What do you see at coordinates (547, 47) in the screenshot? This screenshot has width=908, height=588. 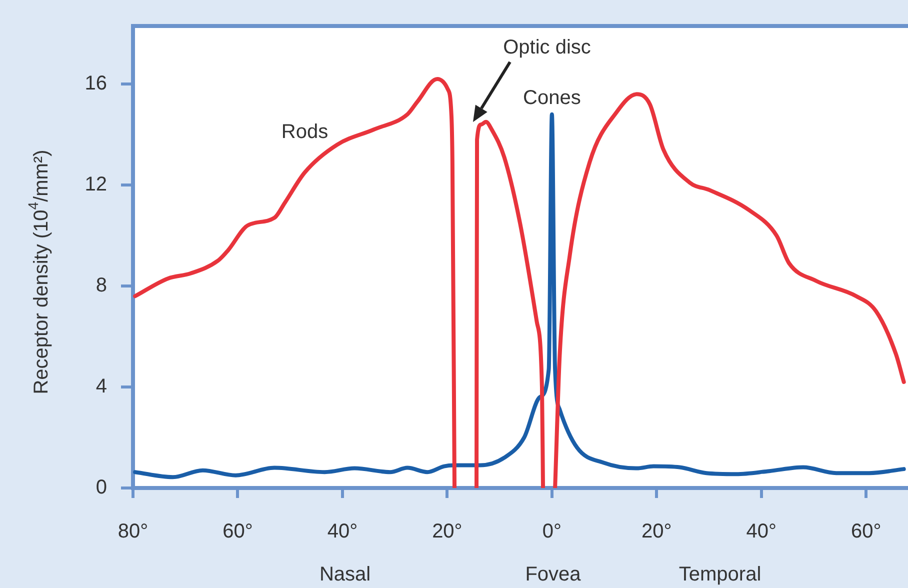 I see `annotation: Optic disc` at bounding box center [547, 47].